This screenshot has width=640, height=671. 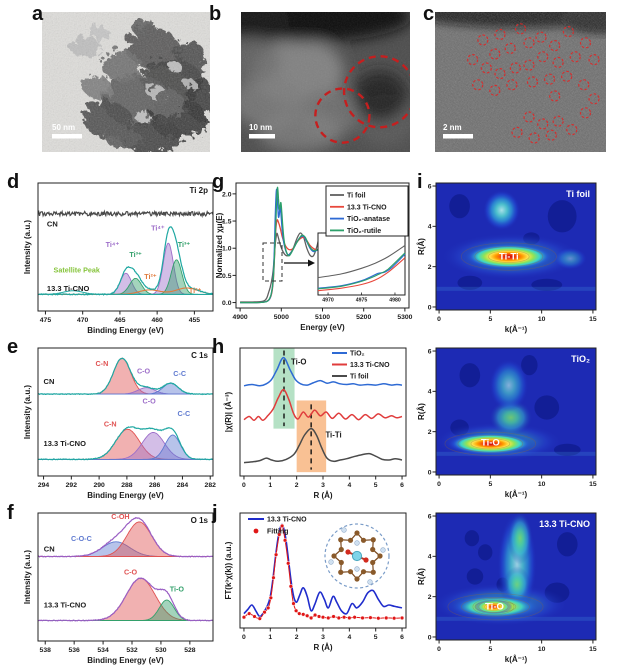 I want to click on panel-letter-h: h, so click(x=218, y=347).